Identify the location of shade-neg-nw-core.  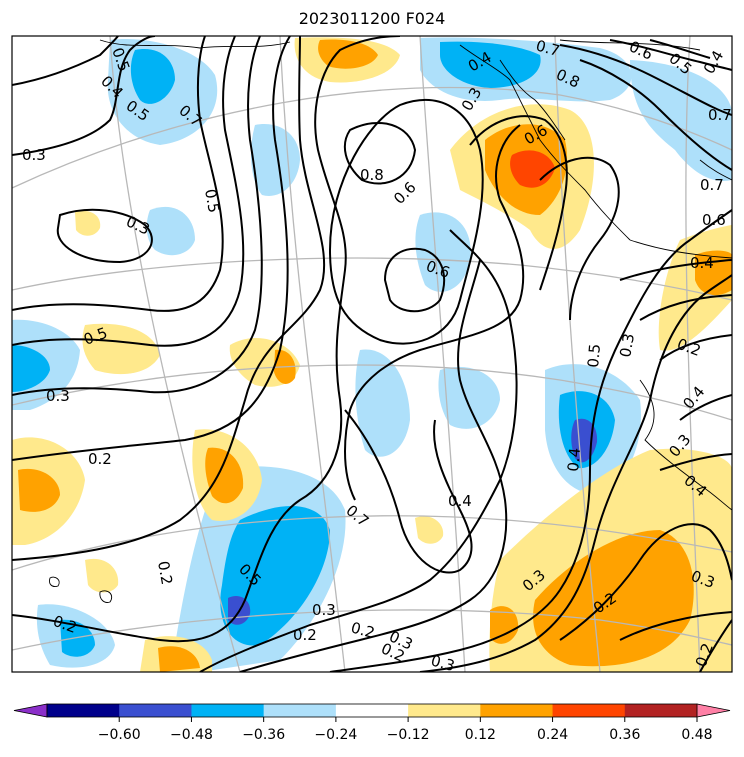
(152, 76).